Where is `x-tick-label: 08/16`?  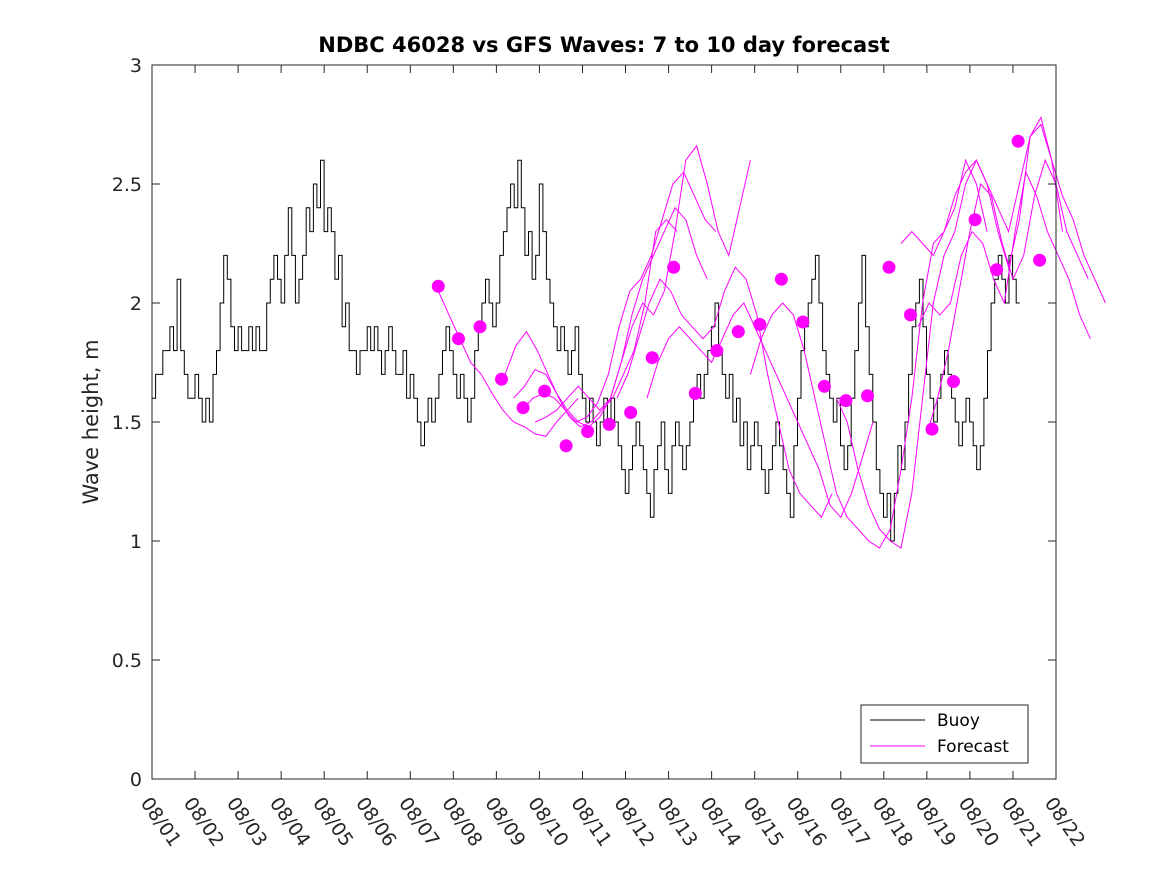 x-tick-label: 08/16 is located at coordinates (806, 821).